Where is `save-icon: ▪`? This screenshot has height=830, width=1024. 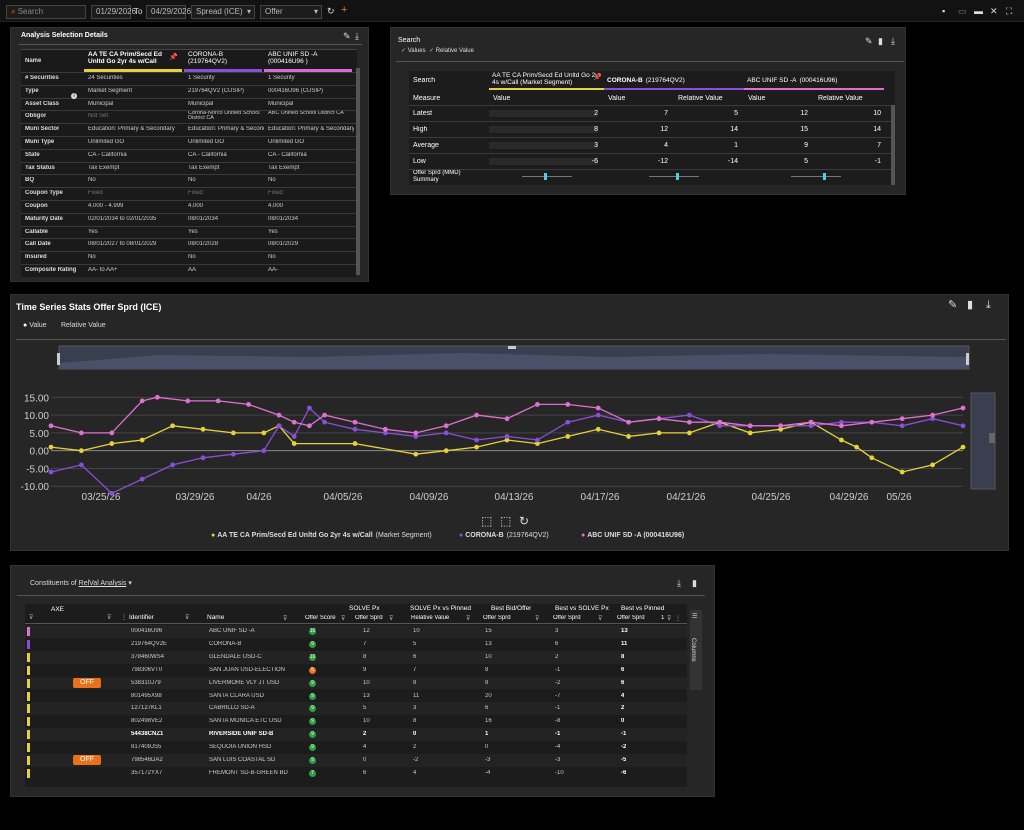
save-icon: ▪ is located at coordinates (944, 11).